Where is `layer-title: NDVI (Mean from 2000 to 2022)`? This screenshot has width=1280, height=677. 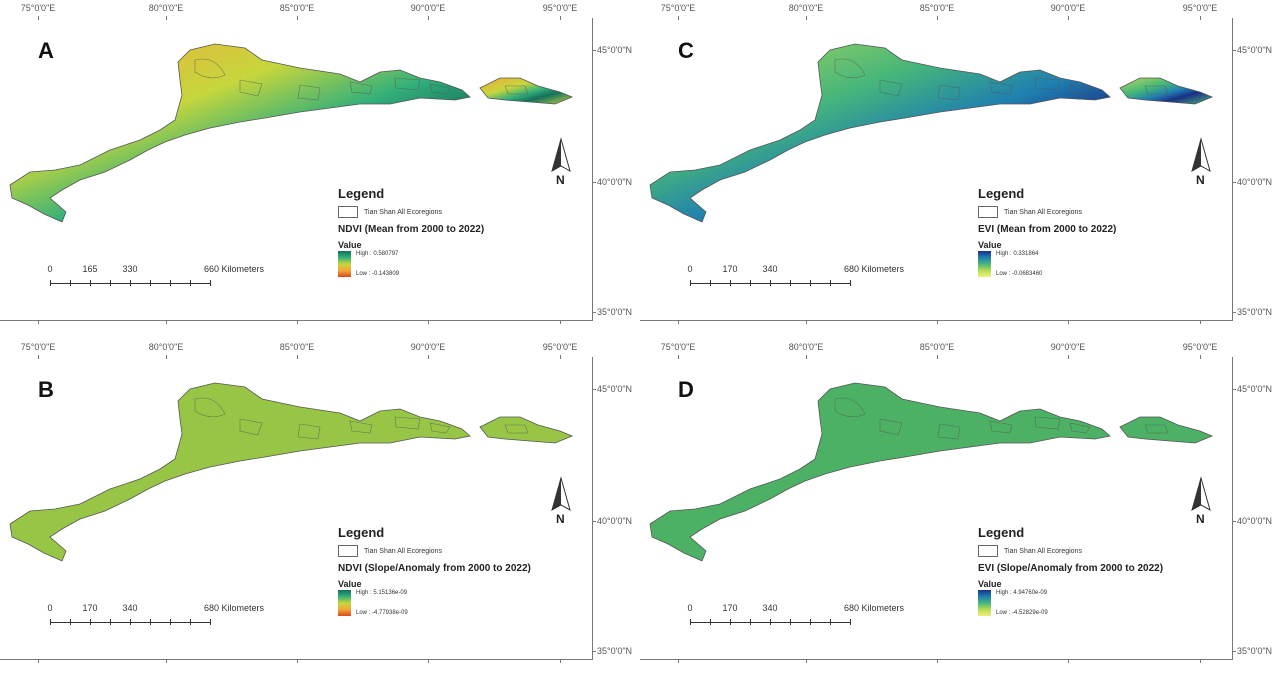
layer-title: NDVI (Mean from 2000 to 2022) is located at coordinates (411, 229).